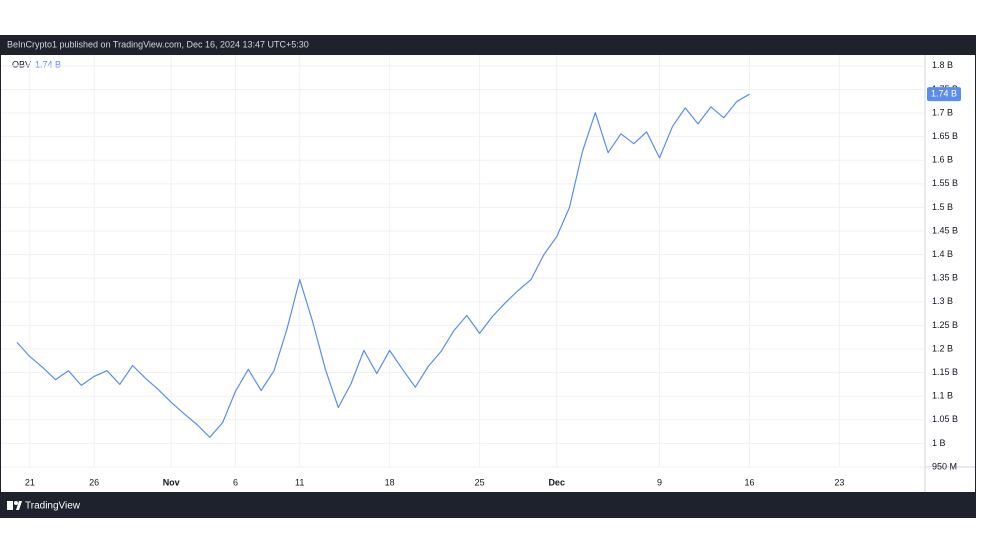 The image size is (984, 554). Describe the element at coordinates (945, 278) in the screenshot. I see `y-tick-label: 1.35 B` at that location.